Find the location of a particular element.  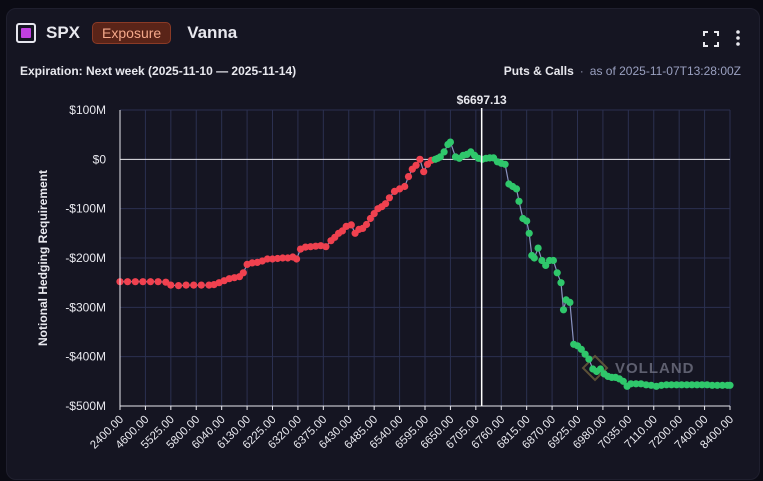

y-axis-title: Notional Hedging Requirement is located at coordinates (43, 258).